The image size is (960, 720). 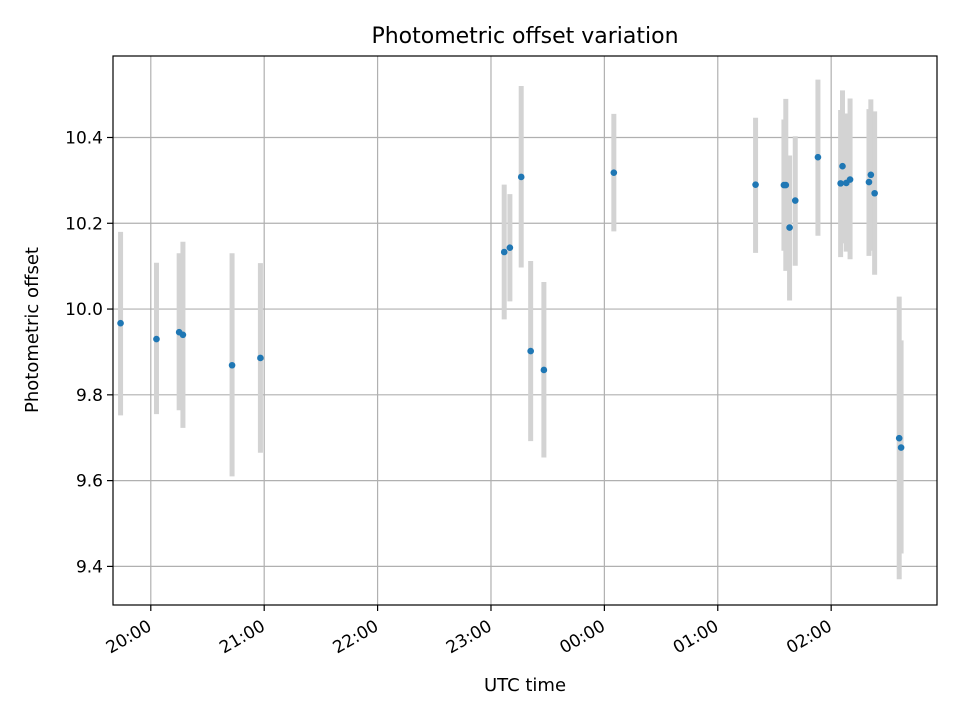 What do you see at coordinates (84, 138) in the screenshot?
I see `y-tick-label: 10.4` at bounding box center [84, 138].